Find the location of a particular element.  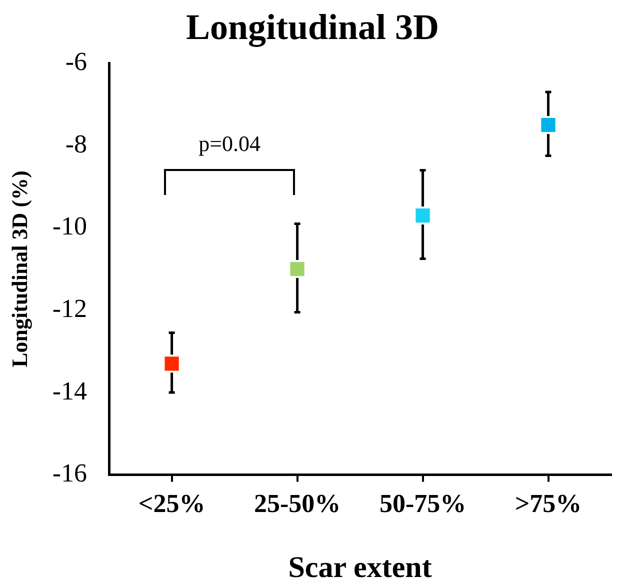

y-tick-label: -6 is located at coordinates (76, 61).